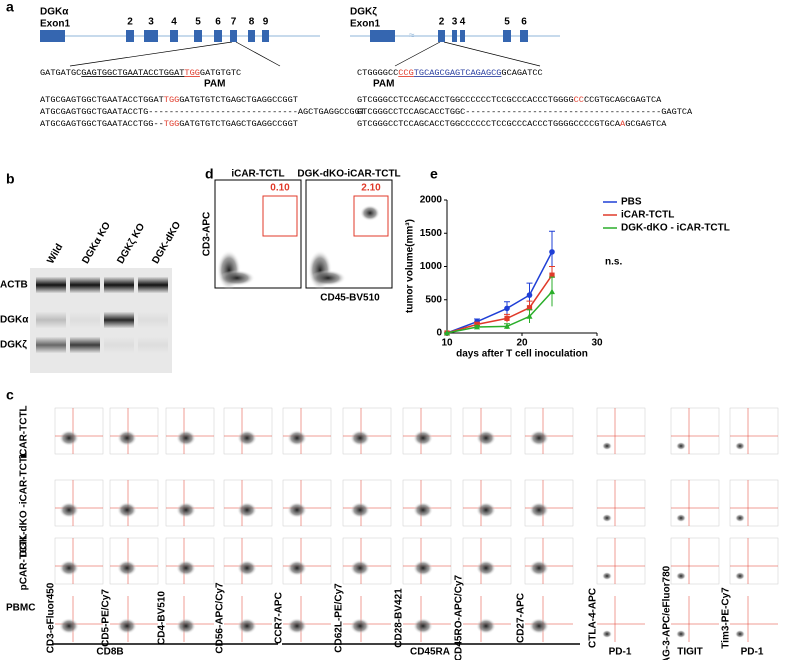 This screenshot has width=792, height=660. I want to click on panel-letter: d, so click(209, 174).